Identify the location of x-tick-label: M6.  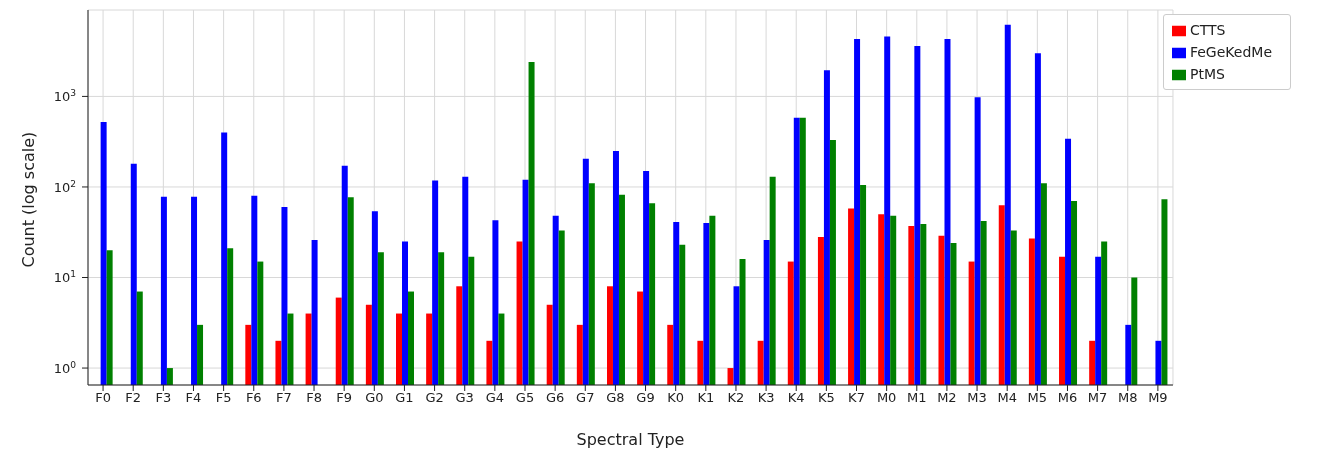
(1067, 398).